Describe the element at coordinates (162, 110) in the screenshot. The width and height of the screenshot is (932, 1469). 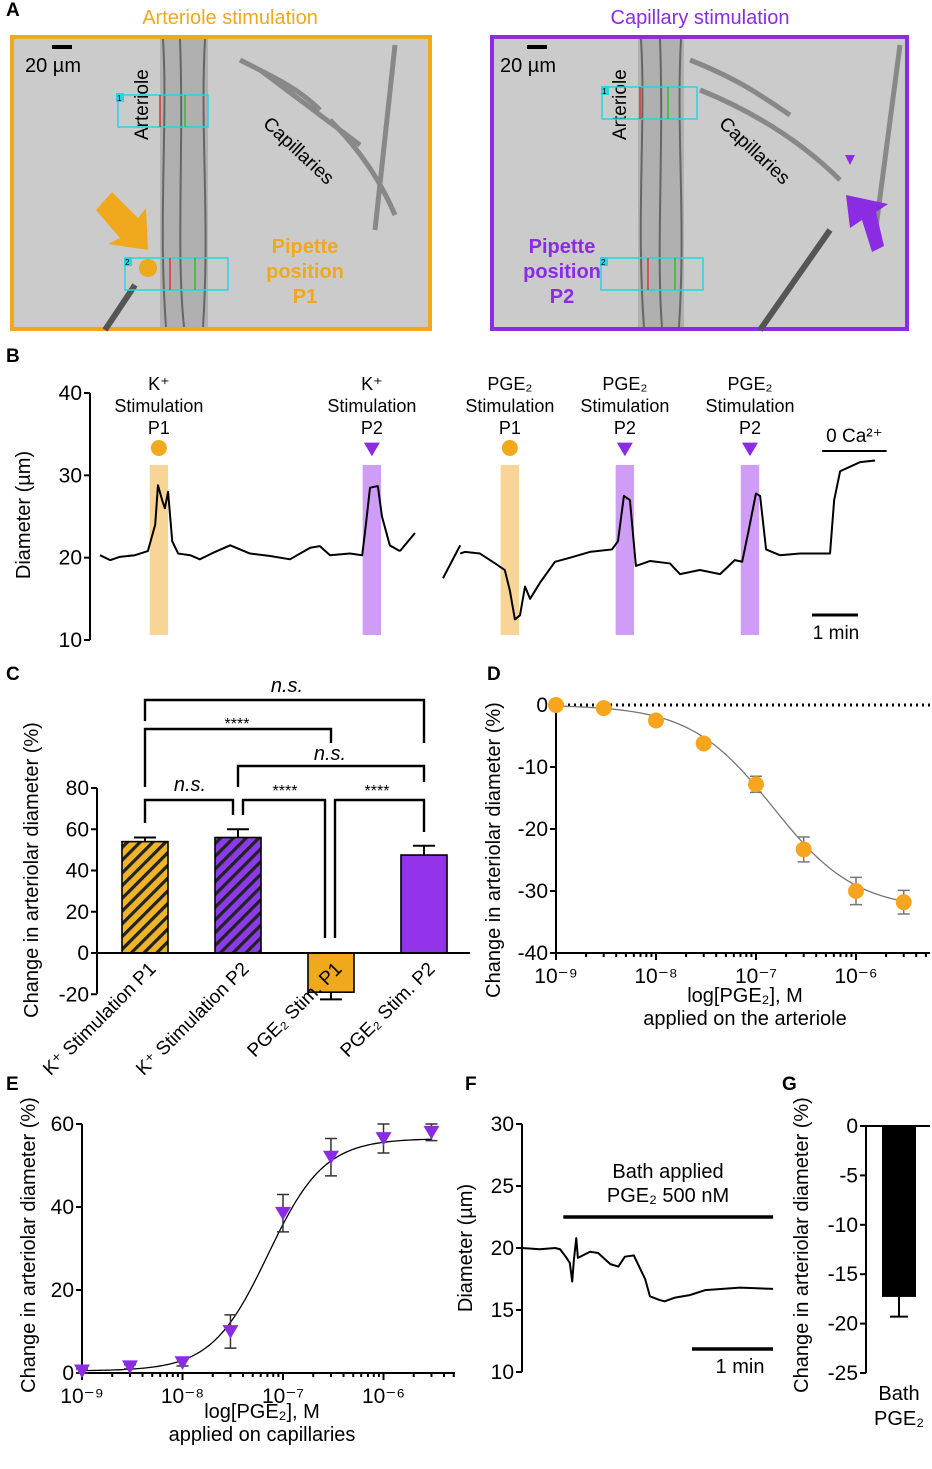
I see `roi-box-1: 1` at that location.